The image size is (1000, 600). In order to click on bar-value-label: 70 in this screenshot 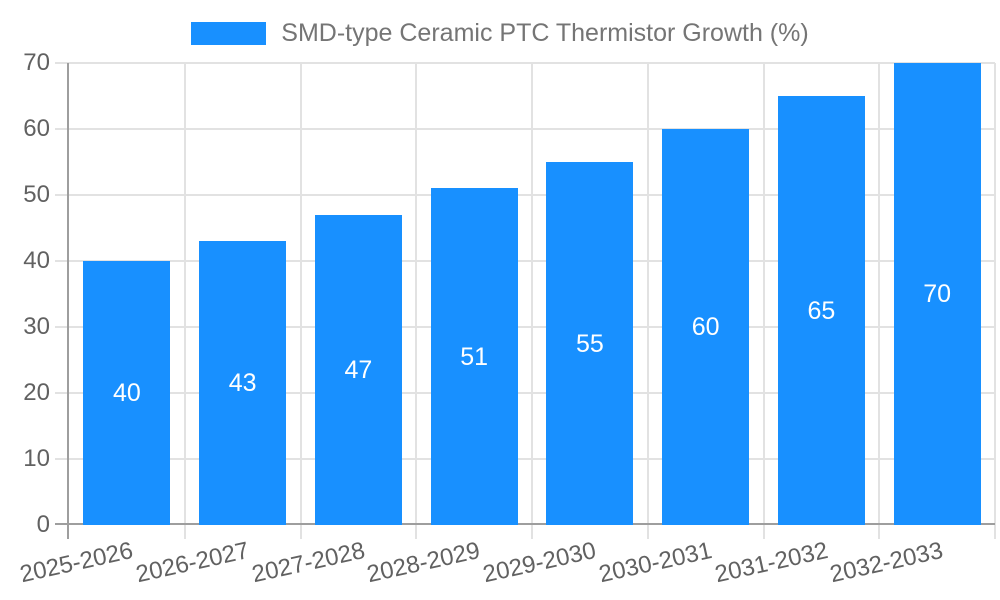, I will do `click(937, 294)`.